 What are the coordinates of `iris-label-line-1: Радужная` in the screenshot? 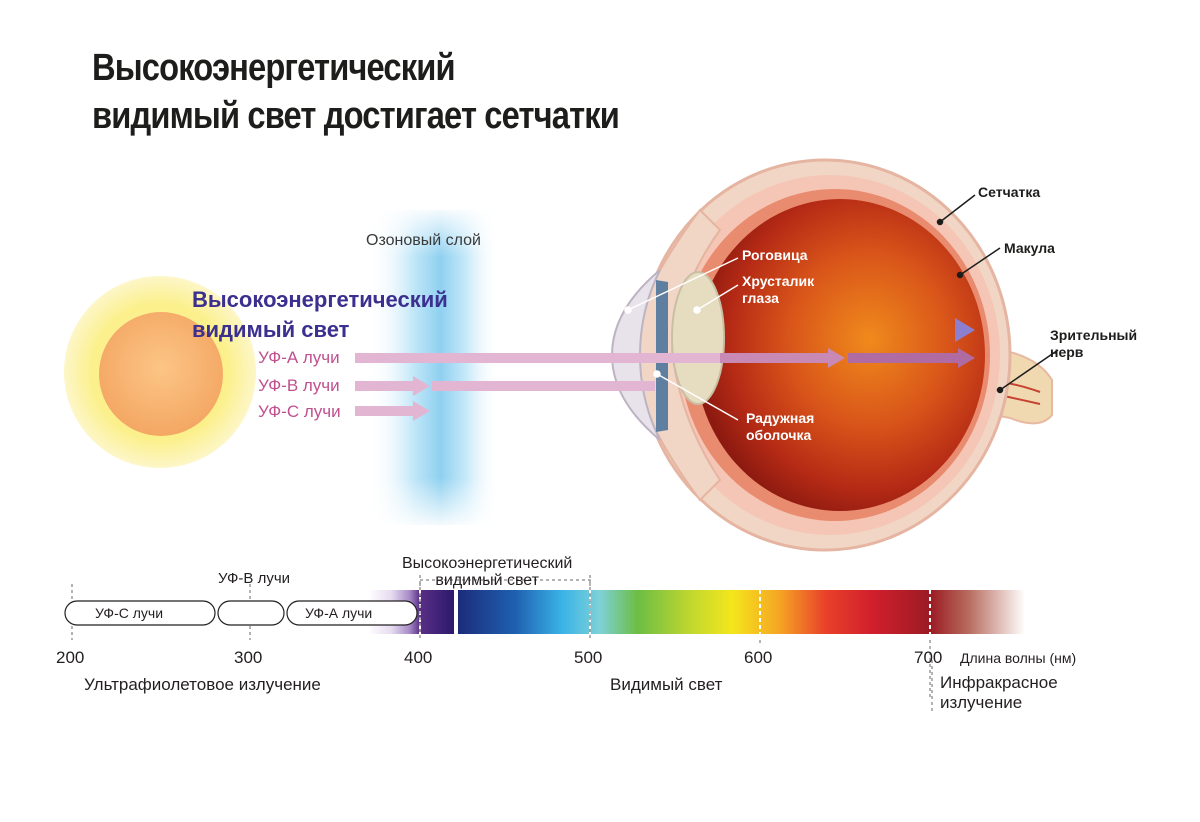 It's located at (780, 418).